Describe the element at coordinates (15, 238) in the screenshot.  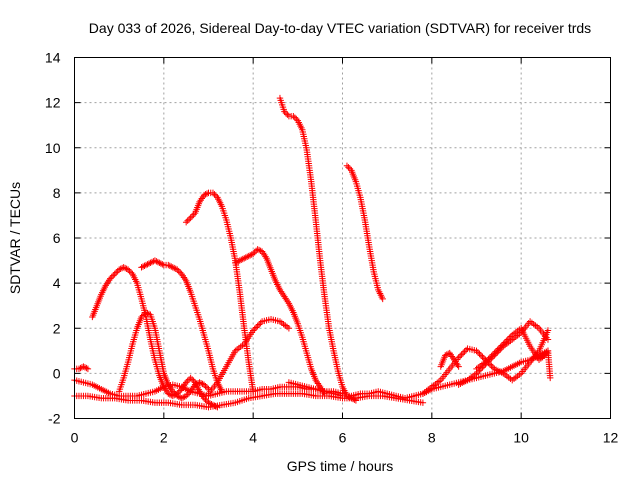
I see `y-axis-label: SDTVAR / TECUs` at that location.